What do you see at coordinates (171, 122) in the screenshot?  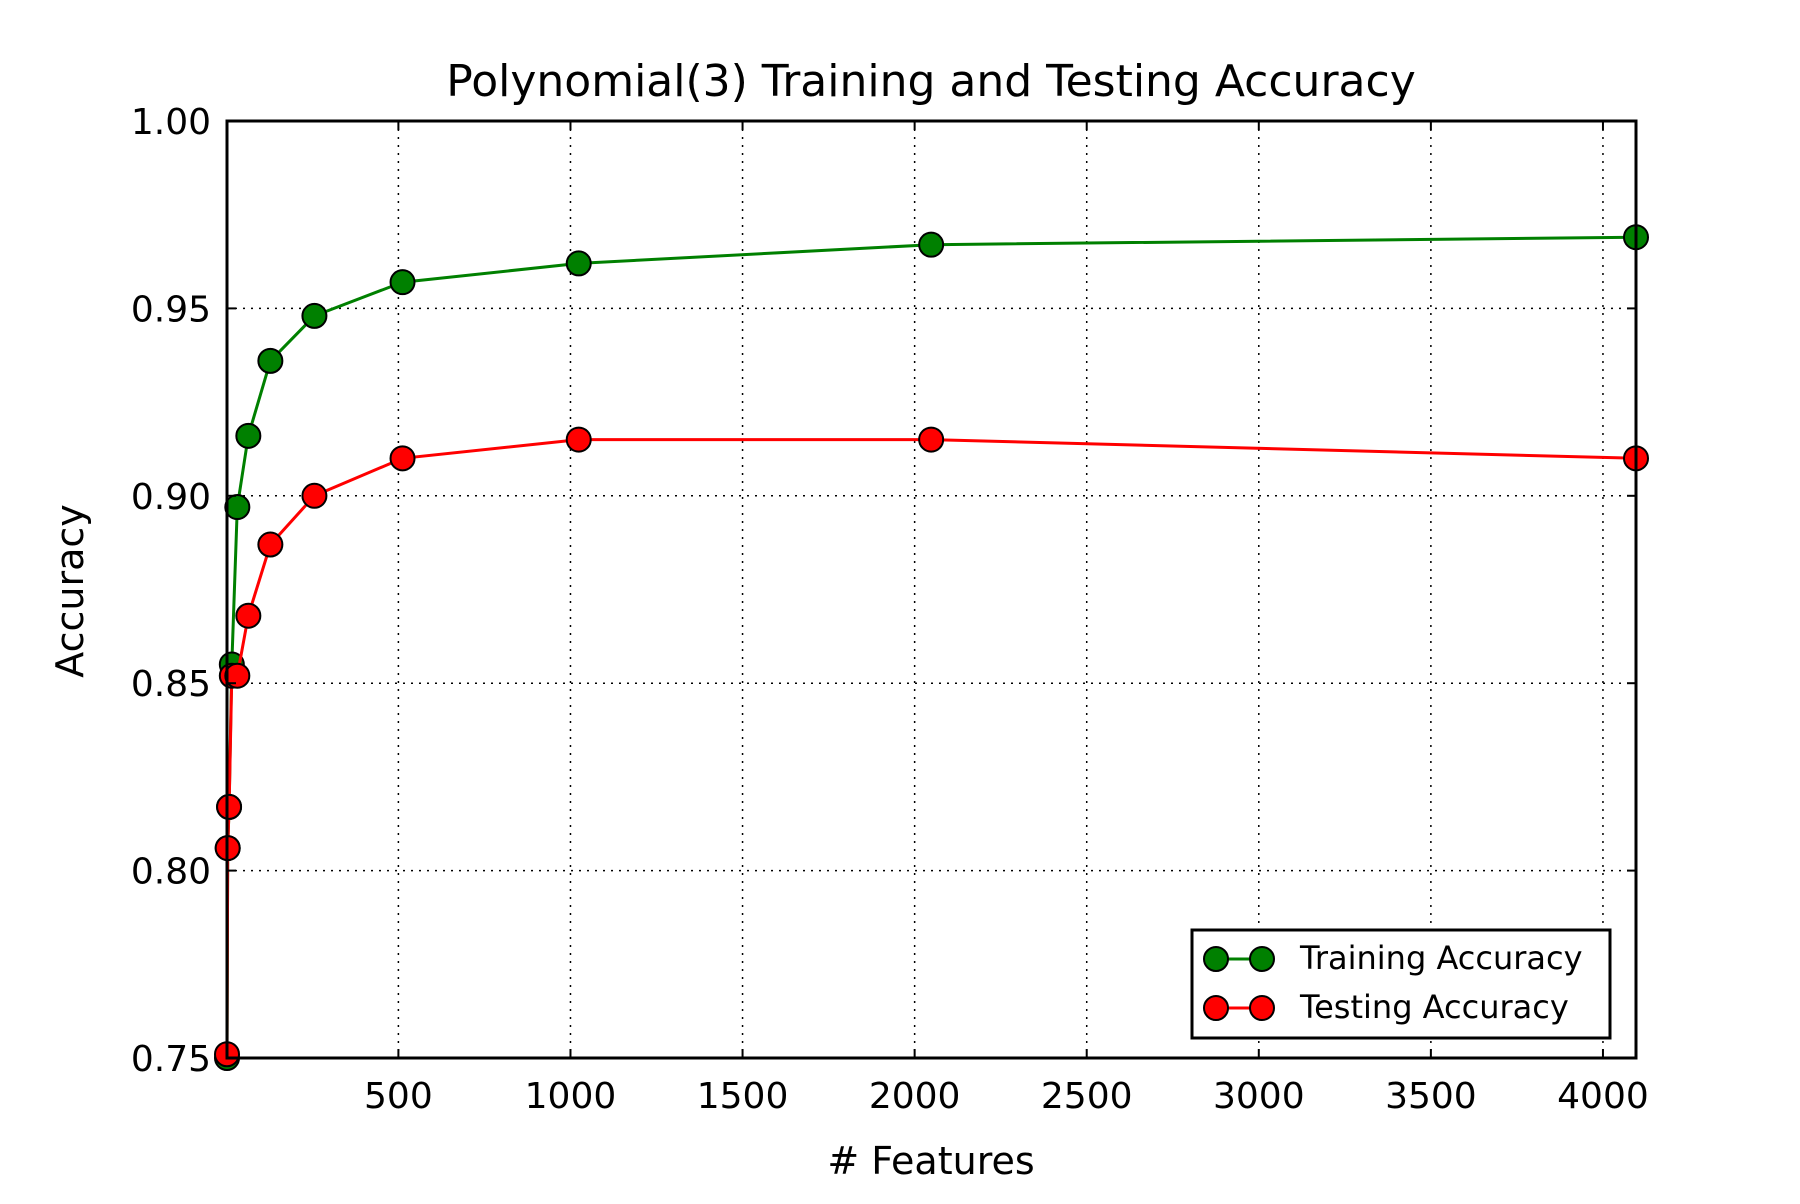 I see `y-tick-label: 1.00` at bounding box center [171, 122].